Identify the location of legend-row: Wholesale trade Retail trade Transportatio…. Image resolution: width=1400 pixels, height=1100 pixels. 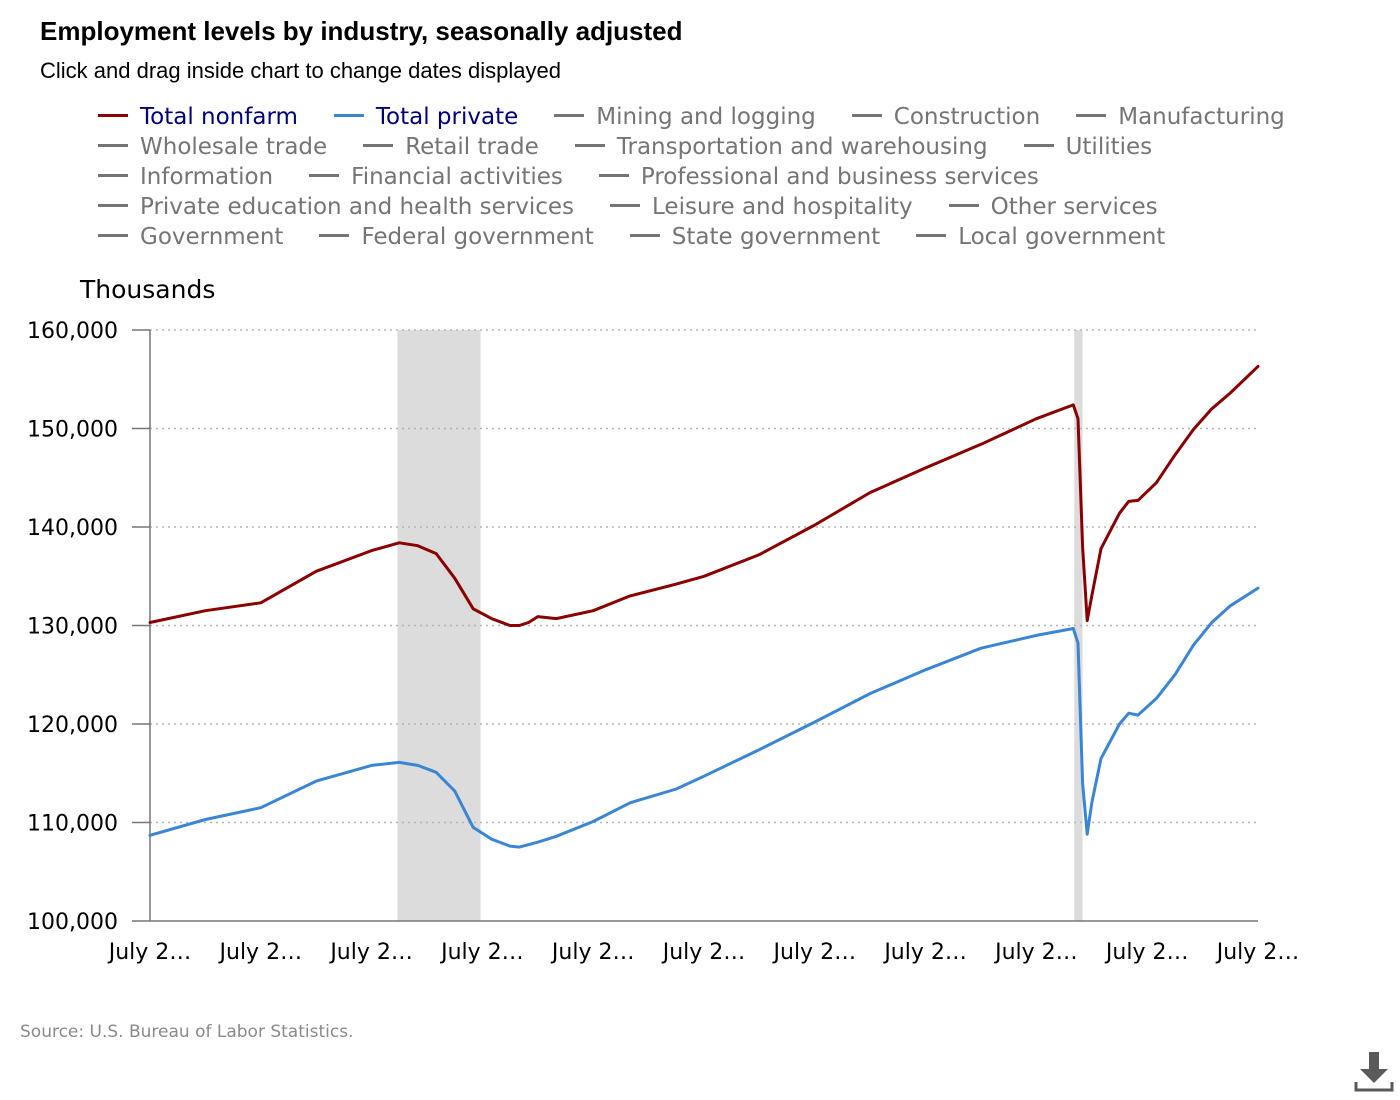
(728, 147).